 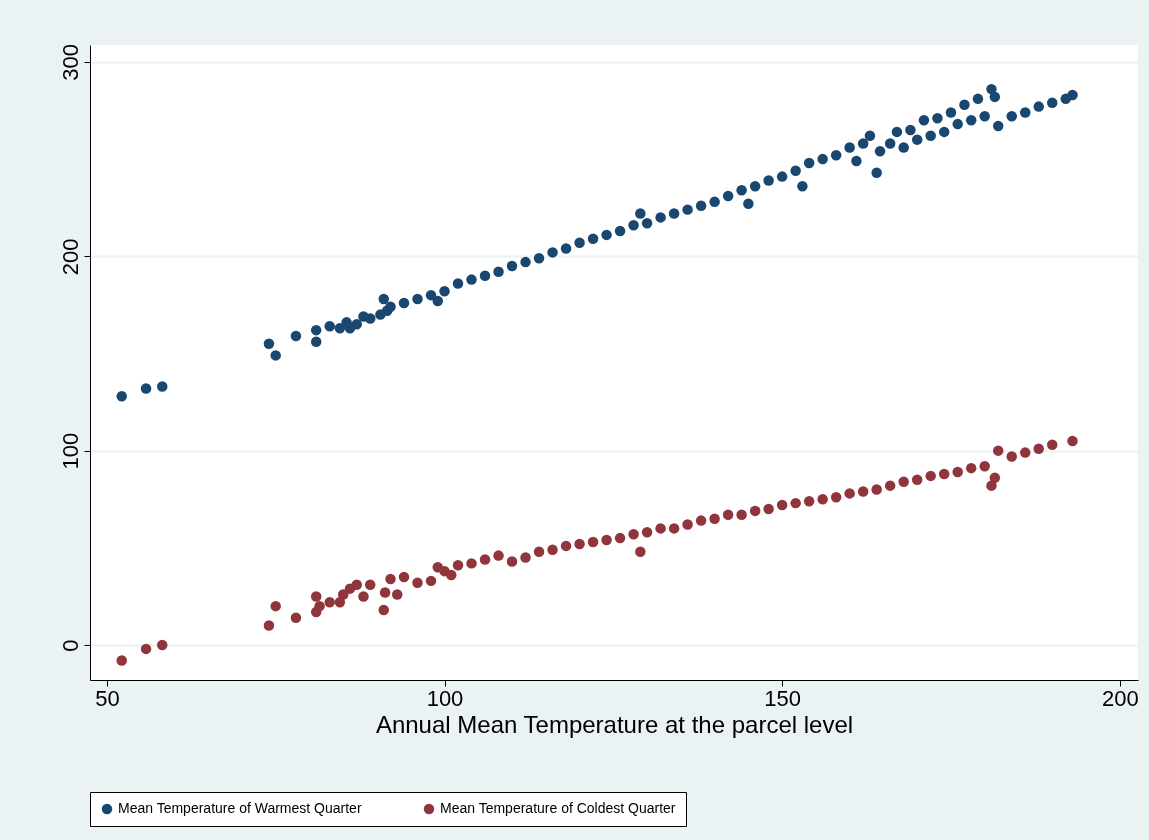 What do you see at coordinates (445, 698) in the screenshot?
I see `x-tick-label: 100` at bounding box center [445, 698].